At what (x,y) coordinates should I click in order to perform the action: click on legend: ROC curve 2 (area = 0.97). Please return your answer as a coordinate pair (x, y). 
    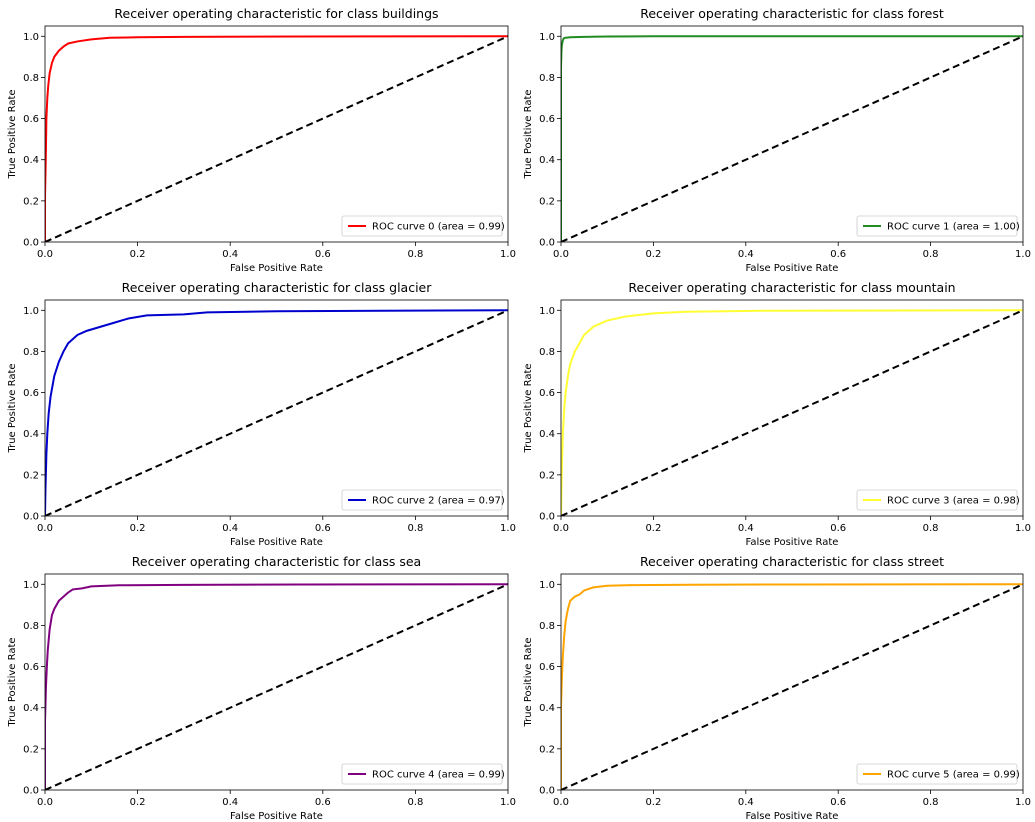
    Looking at the image, I should click on (423, 500).